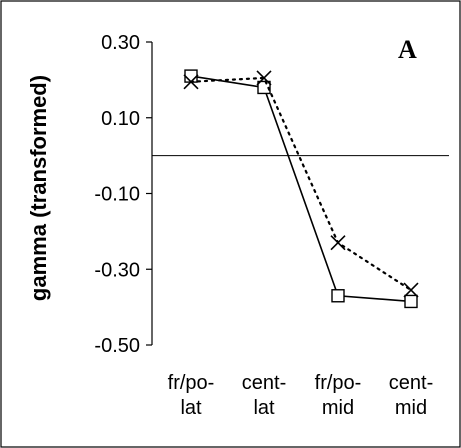 The width and height of the screenshot is (461, 448). Describe the element at coordinates (301, 395) in the screenshot. I see `x-category-labels: fr/po-lat cent-lat fr/po-mid cent-mid` at that location.